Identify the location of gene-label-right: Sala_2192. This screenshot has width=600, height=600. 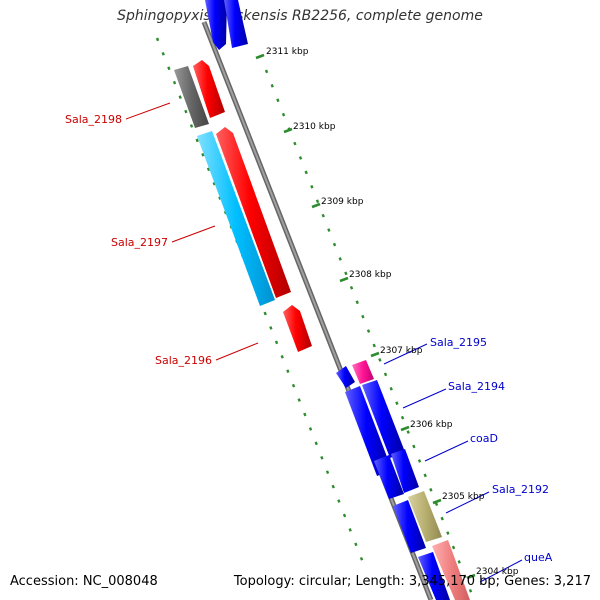
(520, 489).